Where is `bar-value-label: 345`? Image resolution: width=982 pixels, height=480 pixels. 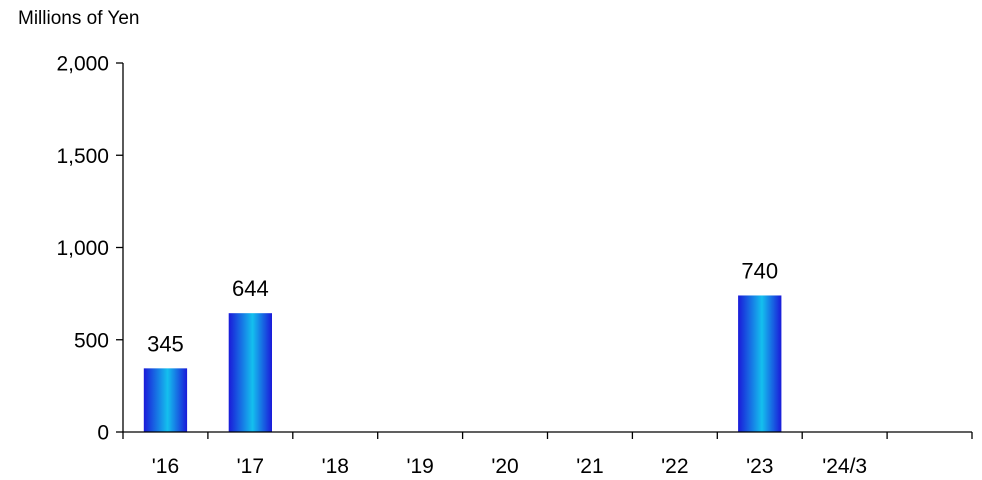 bar-value-label: 345 is located at coordinates (165, 343).